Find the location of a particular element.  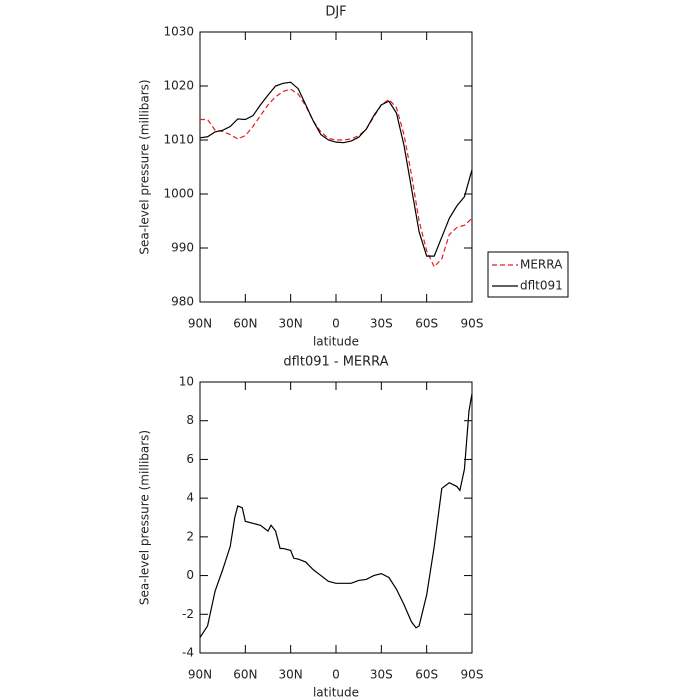

y-tick-label: 990 is located at coordinates (182, 248).